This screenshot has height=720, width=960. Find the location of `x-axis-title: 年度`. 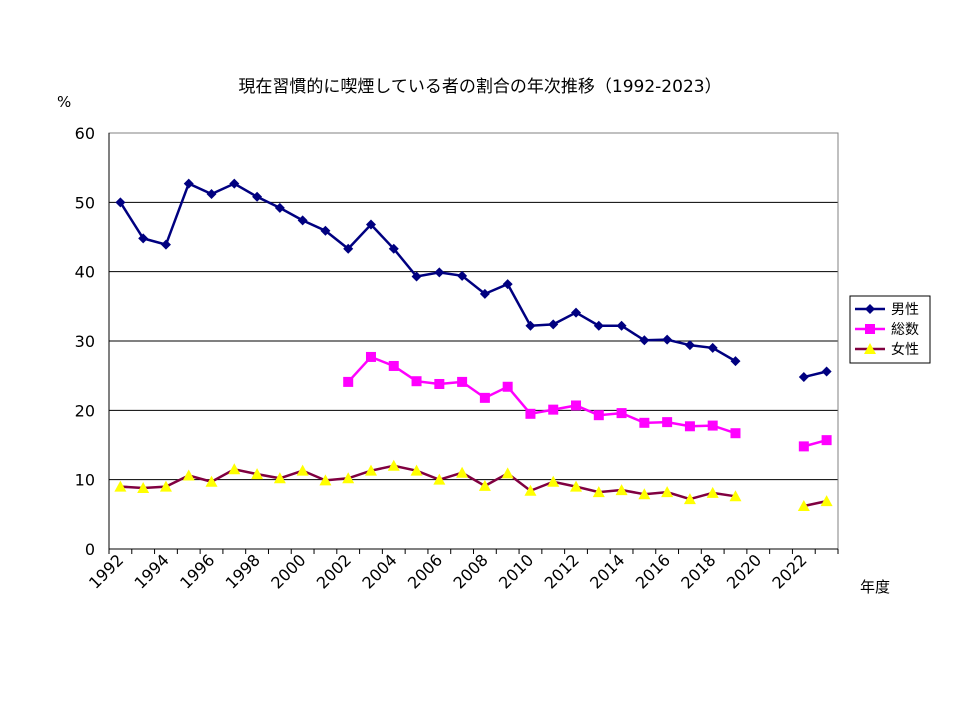

x-axis-title: 年度 is located at coordinates (875, 587).